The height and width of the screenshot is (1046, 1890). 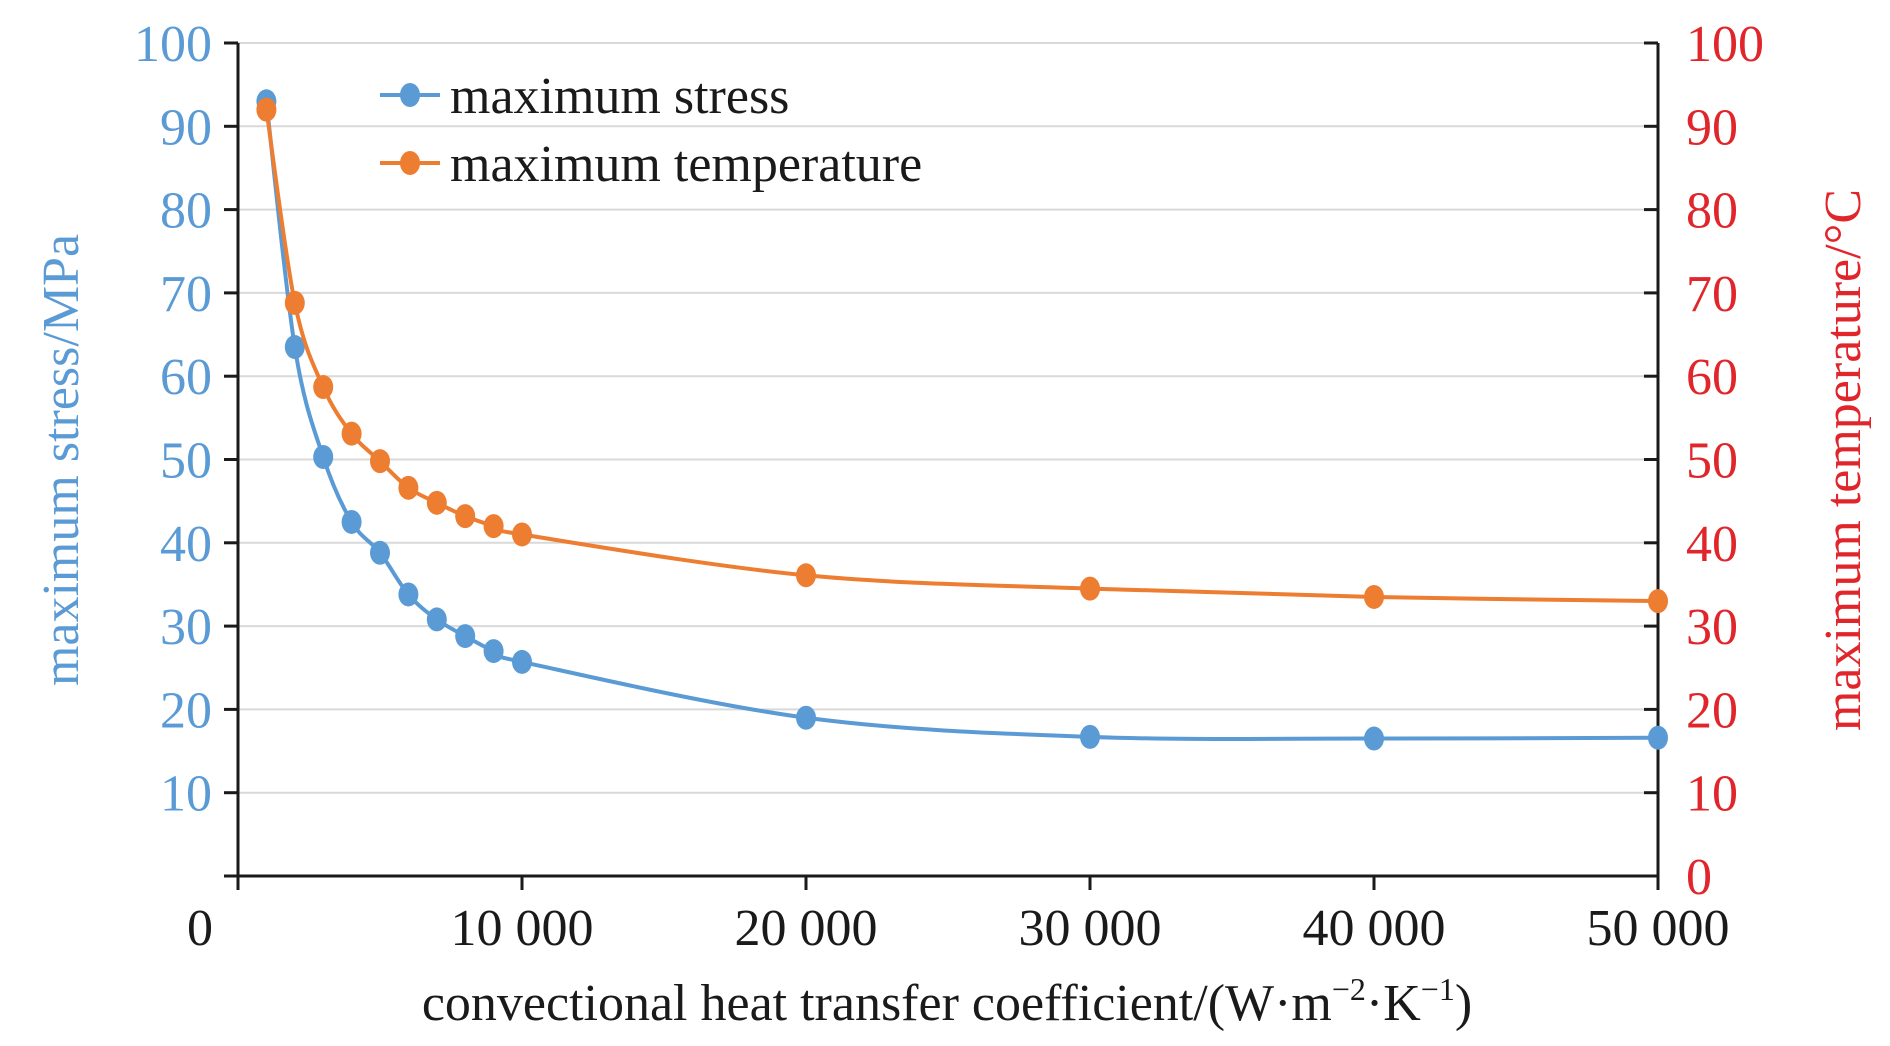 What do you see at coordinates (1090, 928) in the screenshot?
I see `x-tick-label: 30 000` at bounding box center [1090, 928].